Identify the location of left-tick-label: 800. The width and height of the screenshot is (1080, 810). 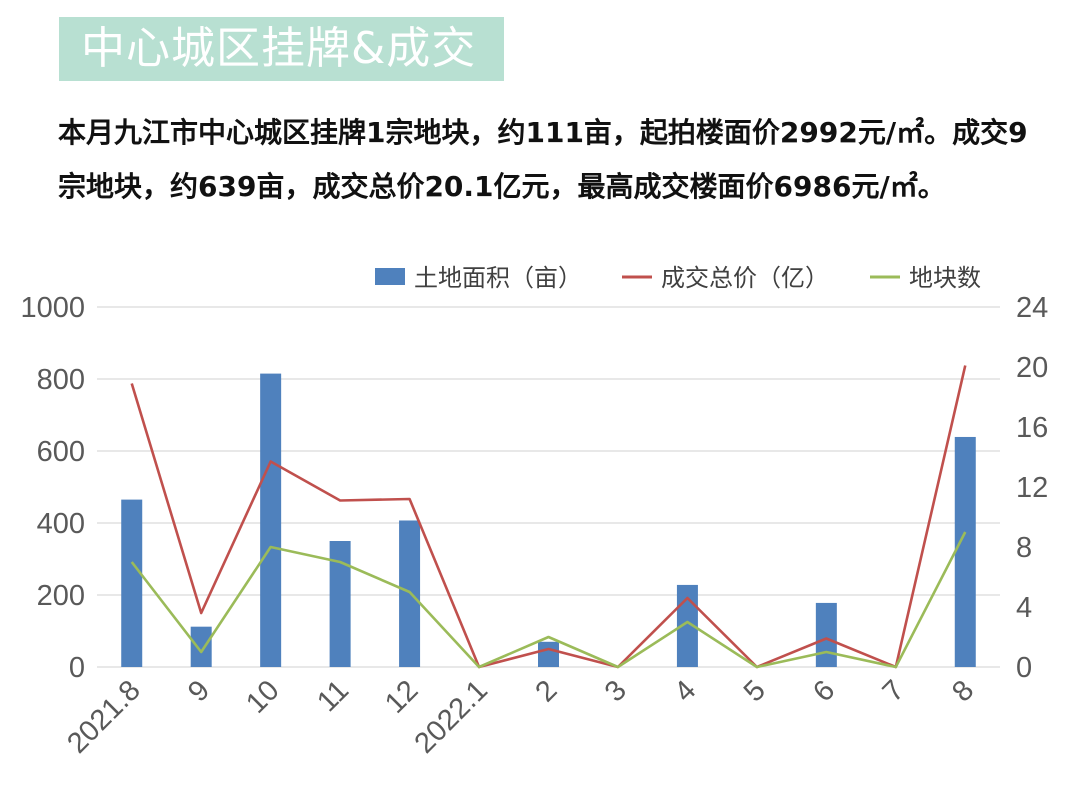
(61, 380).